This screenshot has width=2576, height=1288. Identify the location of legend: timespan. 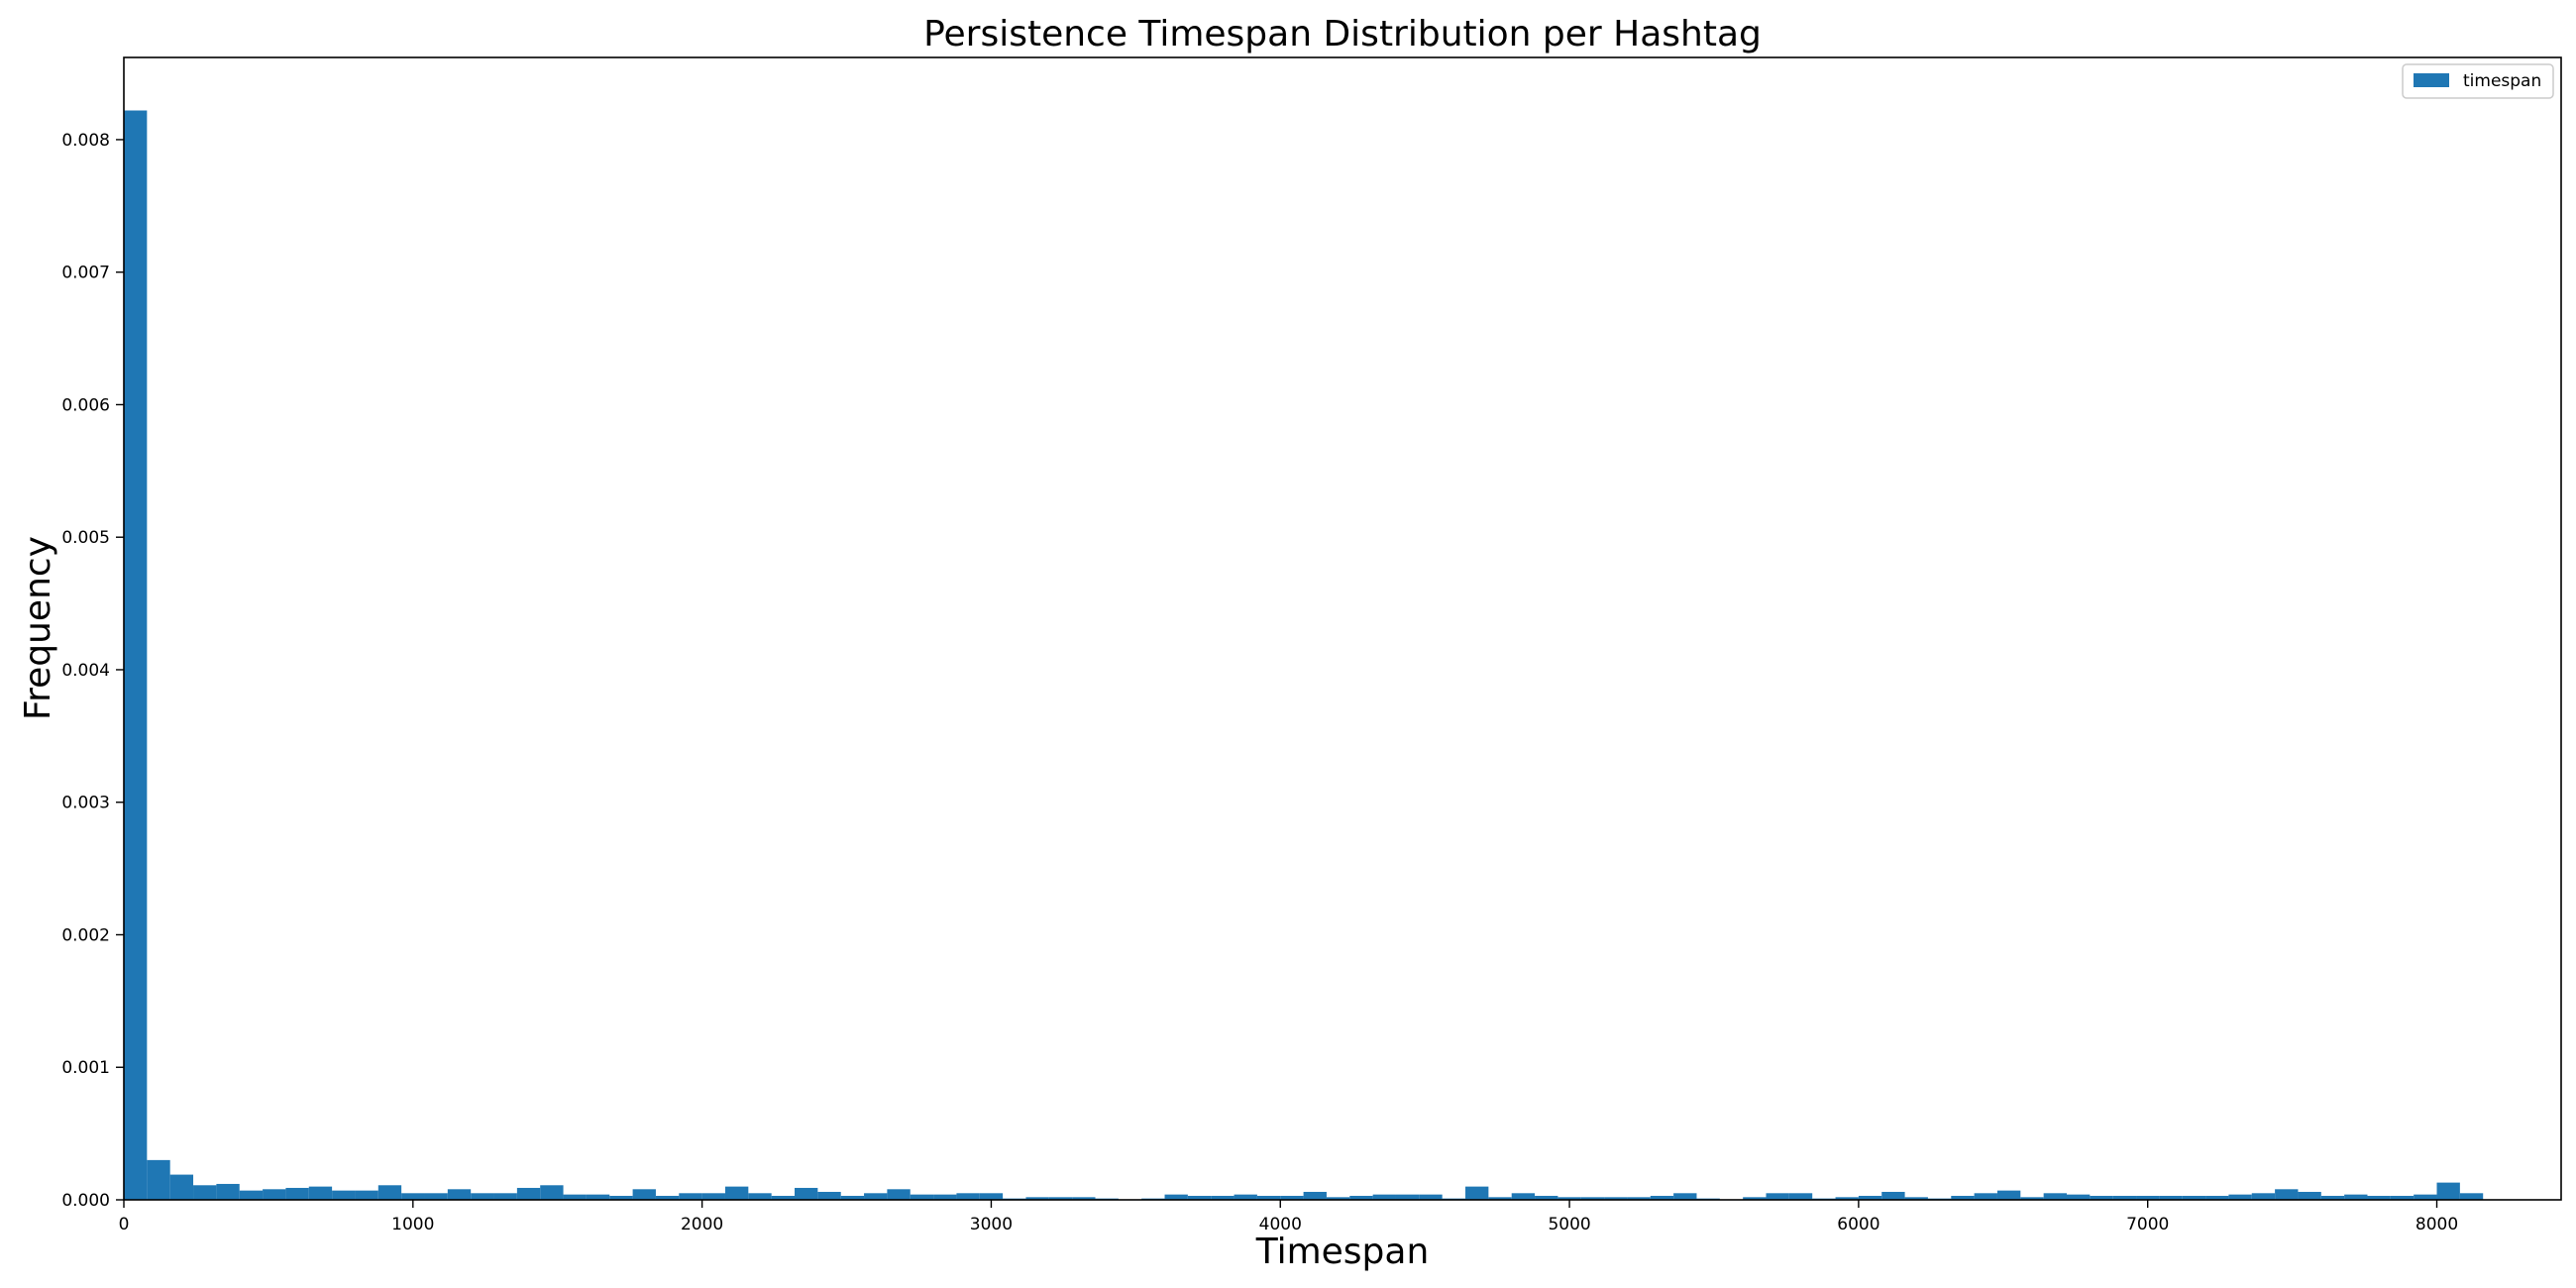
(2478, 81).